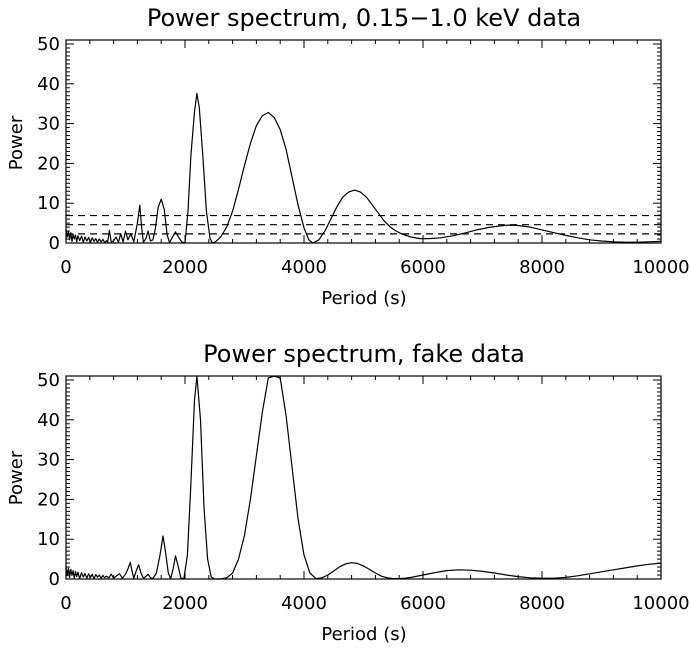  What do you see at coordinates (364, 354) in the screenshot?
I see `chart-title: Power spectrum, fake data` at bounding box center [364, 354].